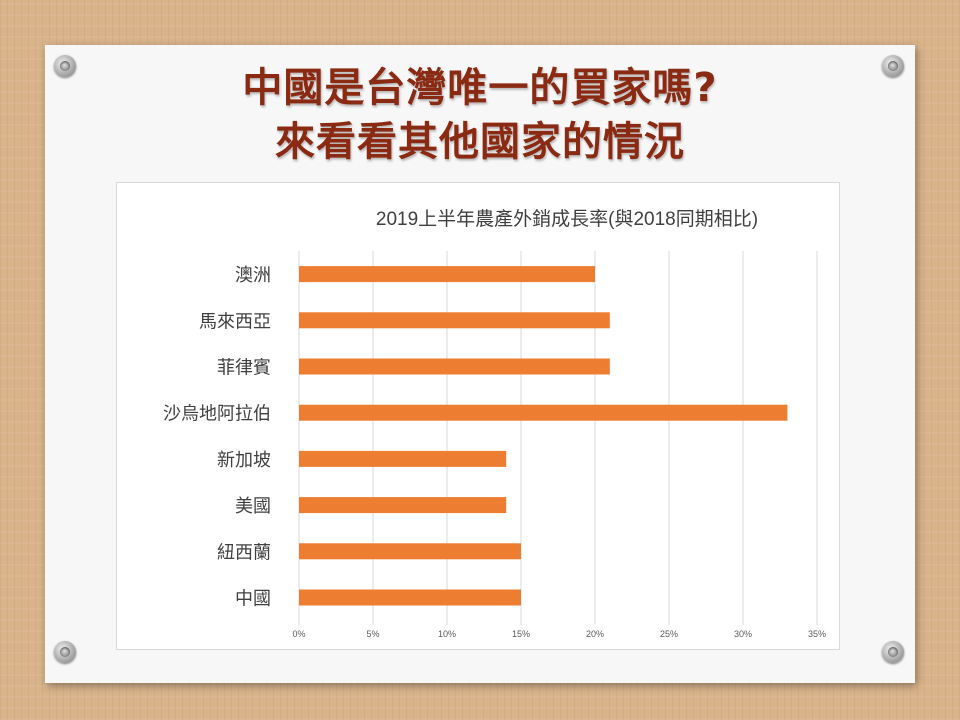 The height and width of the screenshot is (720, 960). Describe the element at coordinates (480, 142) in the screenshot. I see `slide-title-line2: 來看看其他國家的情況` at that location.